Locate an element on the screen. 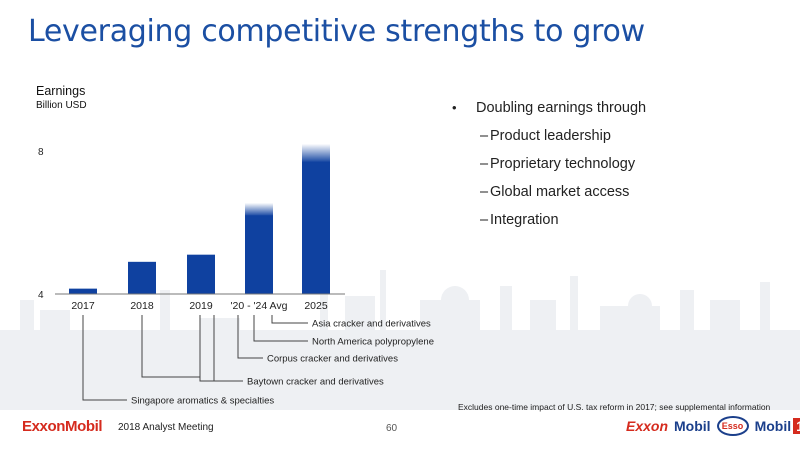 This screenshot has width=800, height=450. mobil1-text: Mobil is located at coordinates (773, 426).